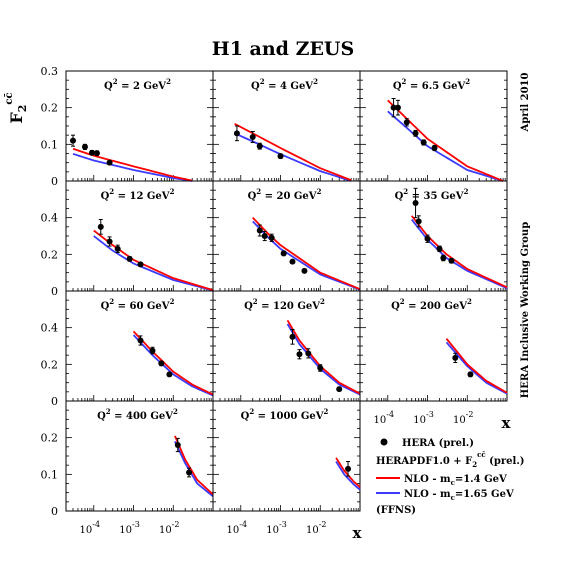  I want to click on panel: Q2 = 200 GeV2, so click(433, 346).